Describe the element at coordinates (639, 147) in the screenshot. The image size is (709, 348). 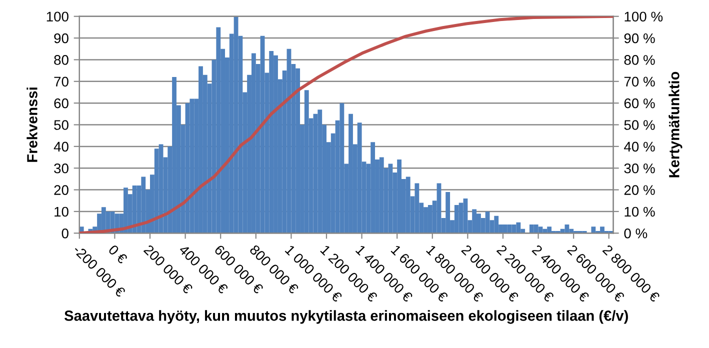
I see `y2-tick-label: 40 %` at that location.